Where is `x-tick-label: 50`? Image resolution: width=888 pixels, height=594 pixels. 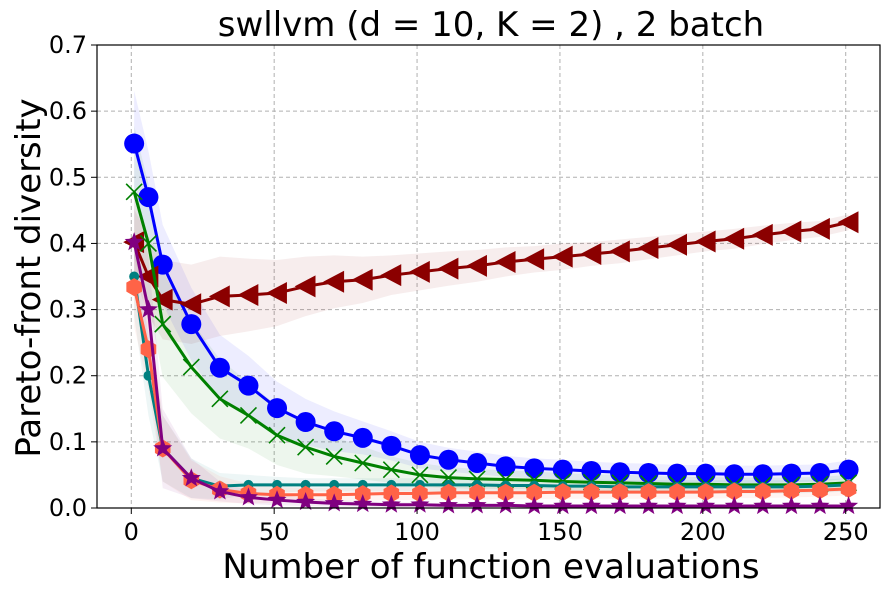 x-tick-label: 50 is located at coordinates (274, 532).